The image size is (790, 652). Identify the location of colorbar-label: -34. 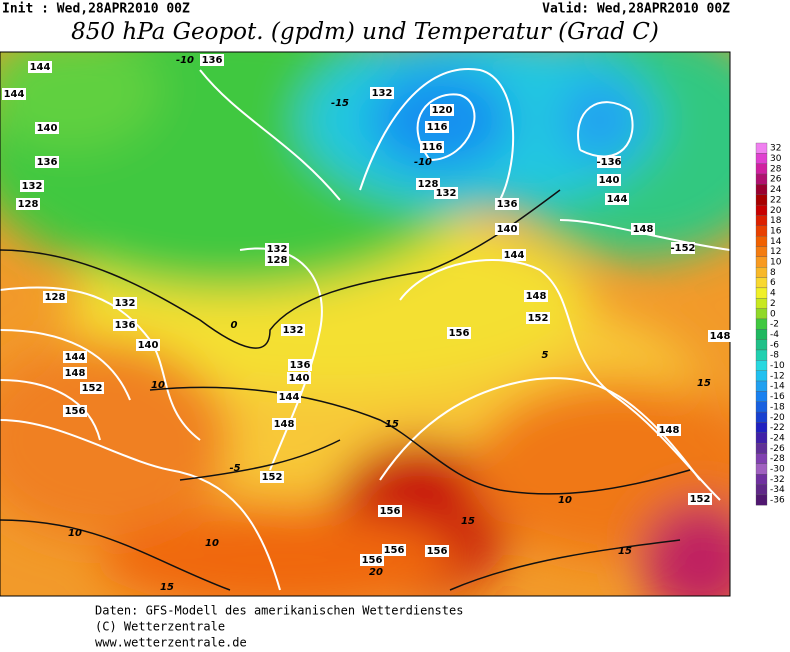
(777, 490).